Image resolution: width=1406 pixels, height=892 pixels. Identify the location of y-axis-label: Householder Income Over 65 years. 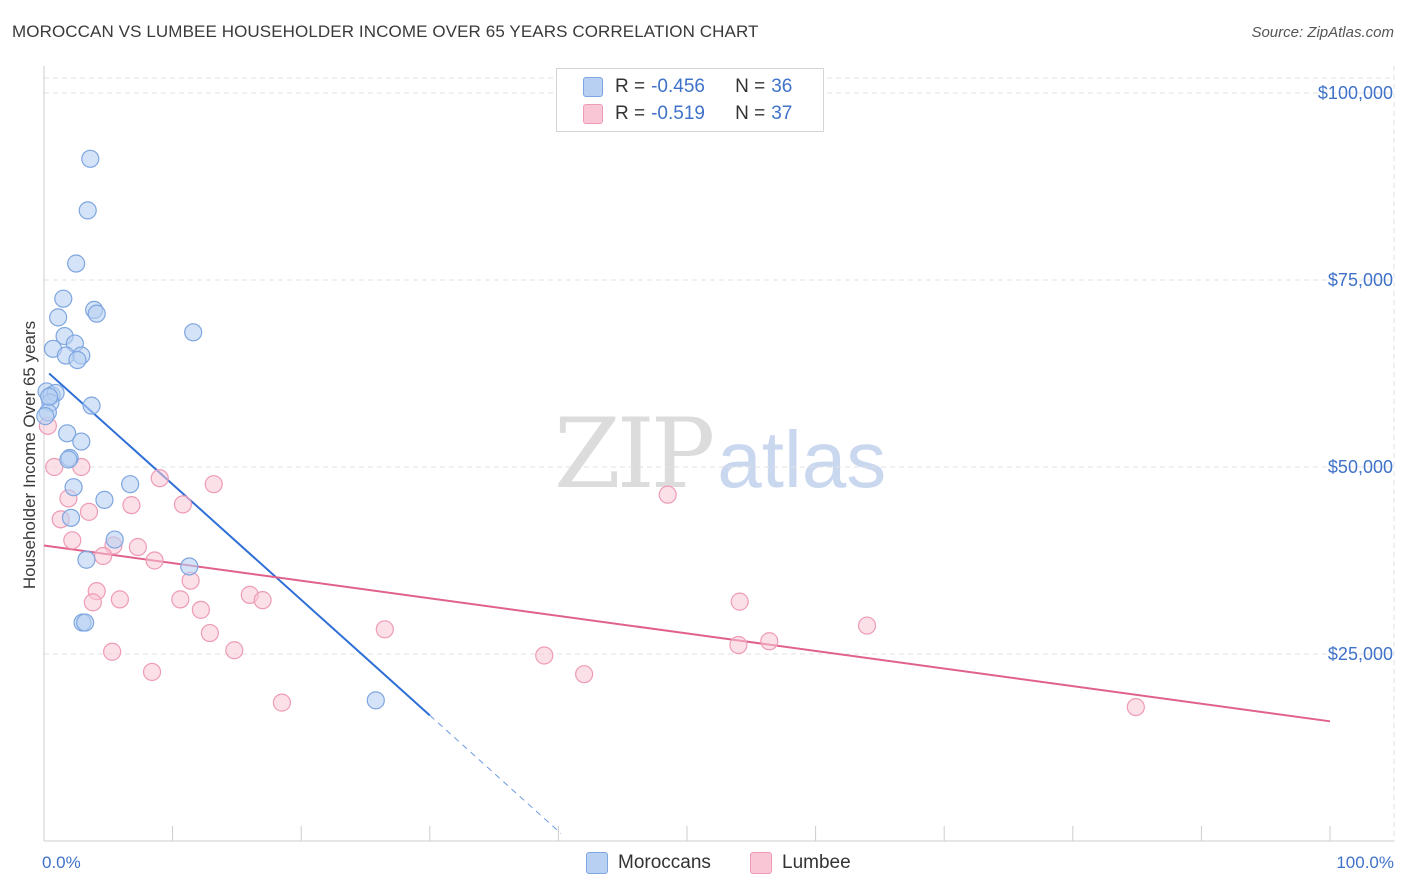
(29, 455).